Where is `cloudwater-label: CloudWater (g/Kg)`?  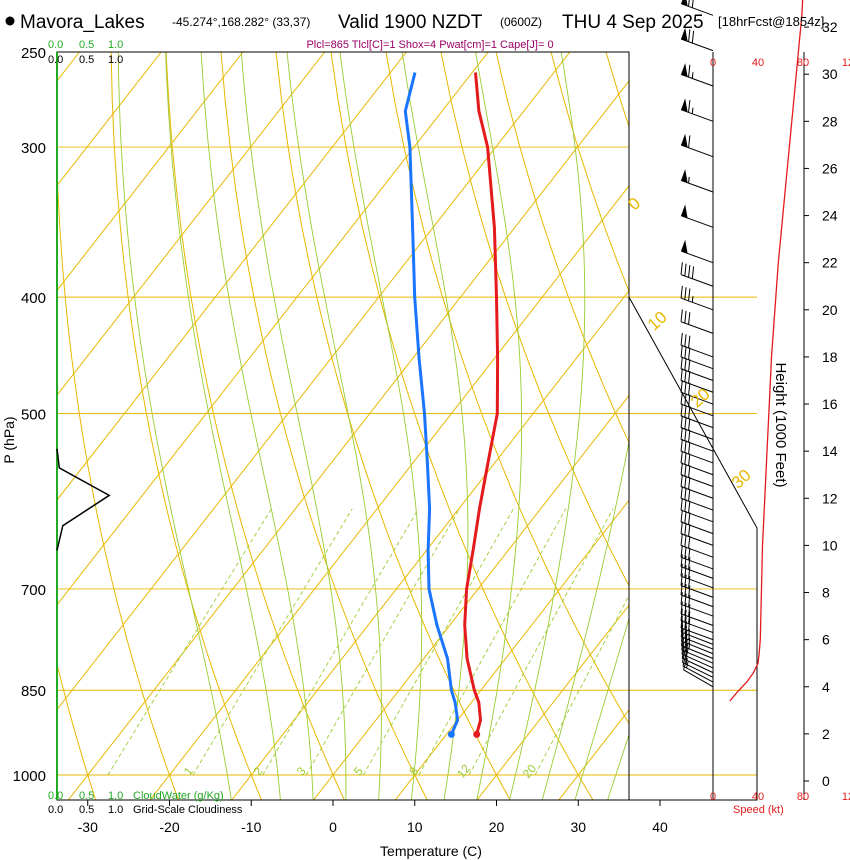
cloudwater-label: CloudWater (g/Kg) is located at coordinates (178, 796).